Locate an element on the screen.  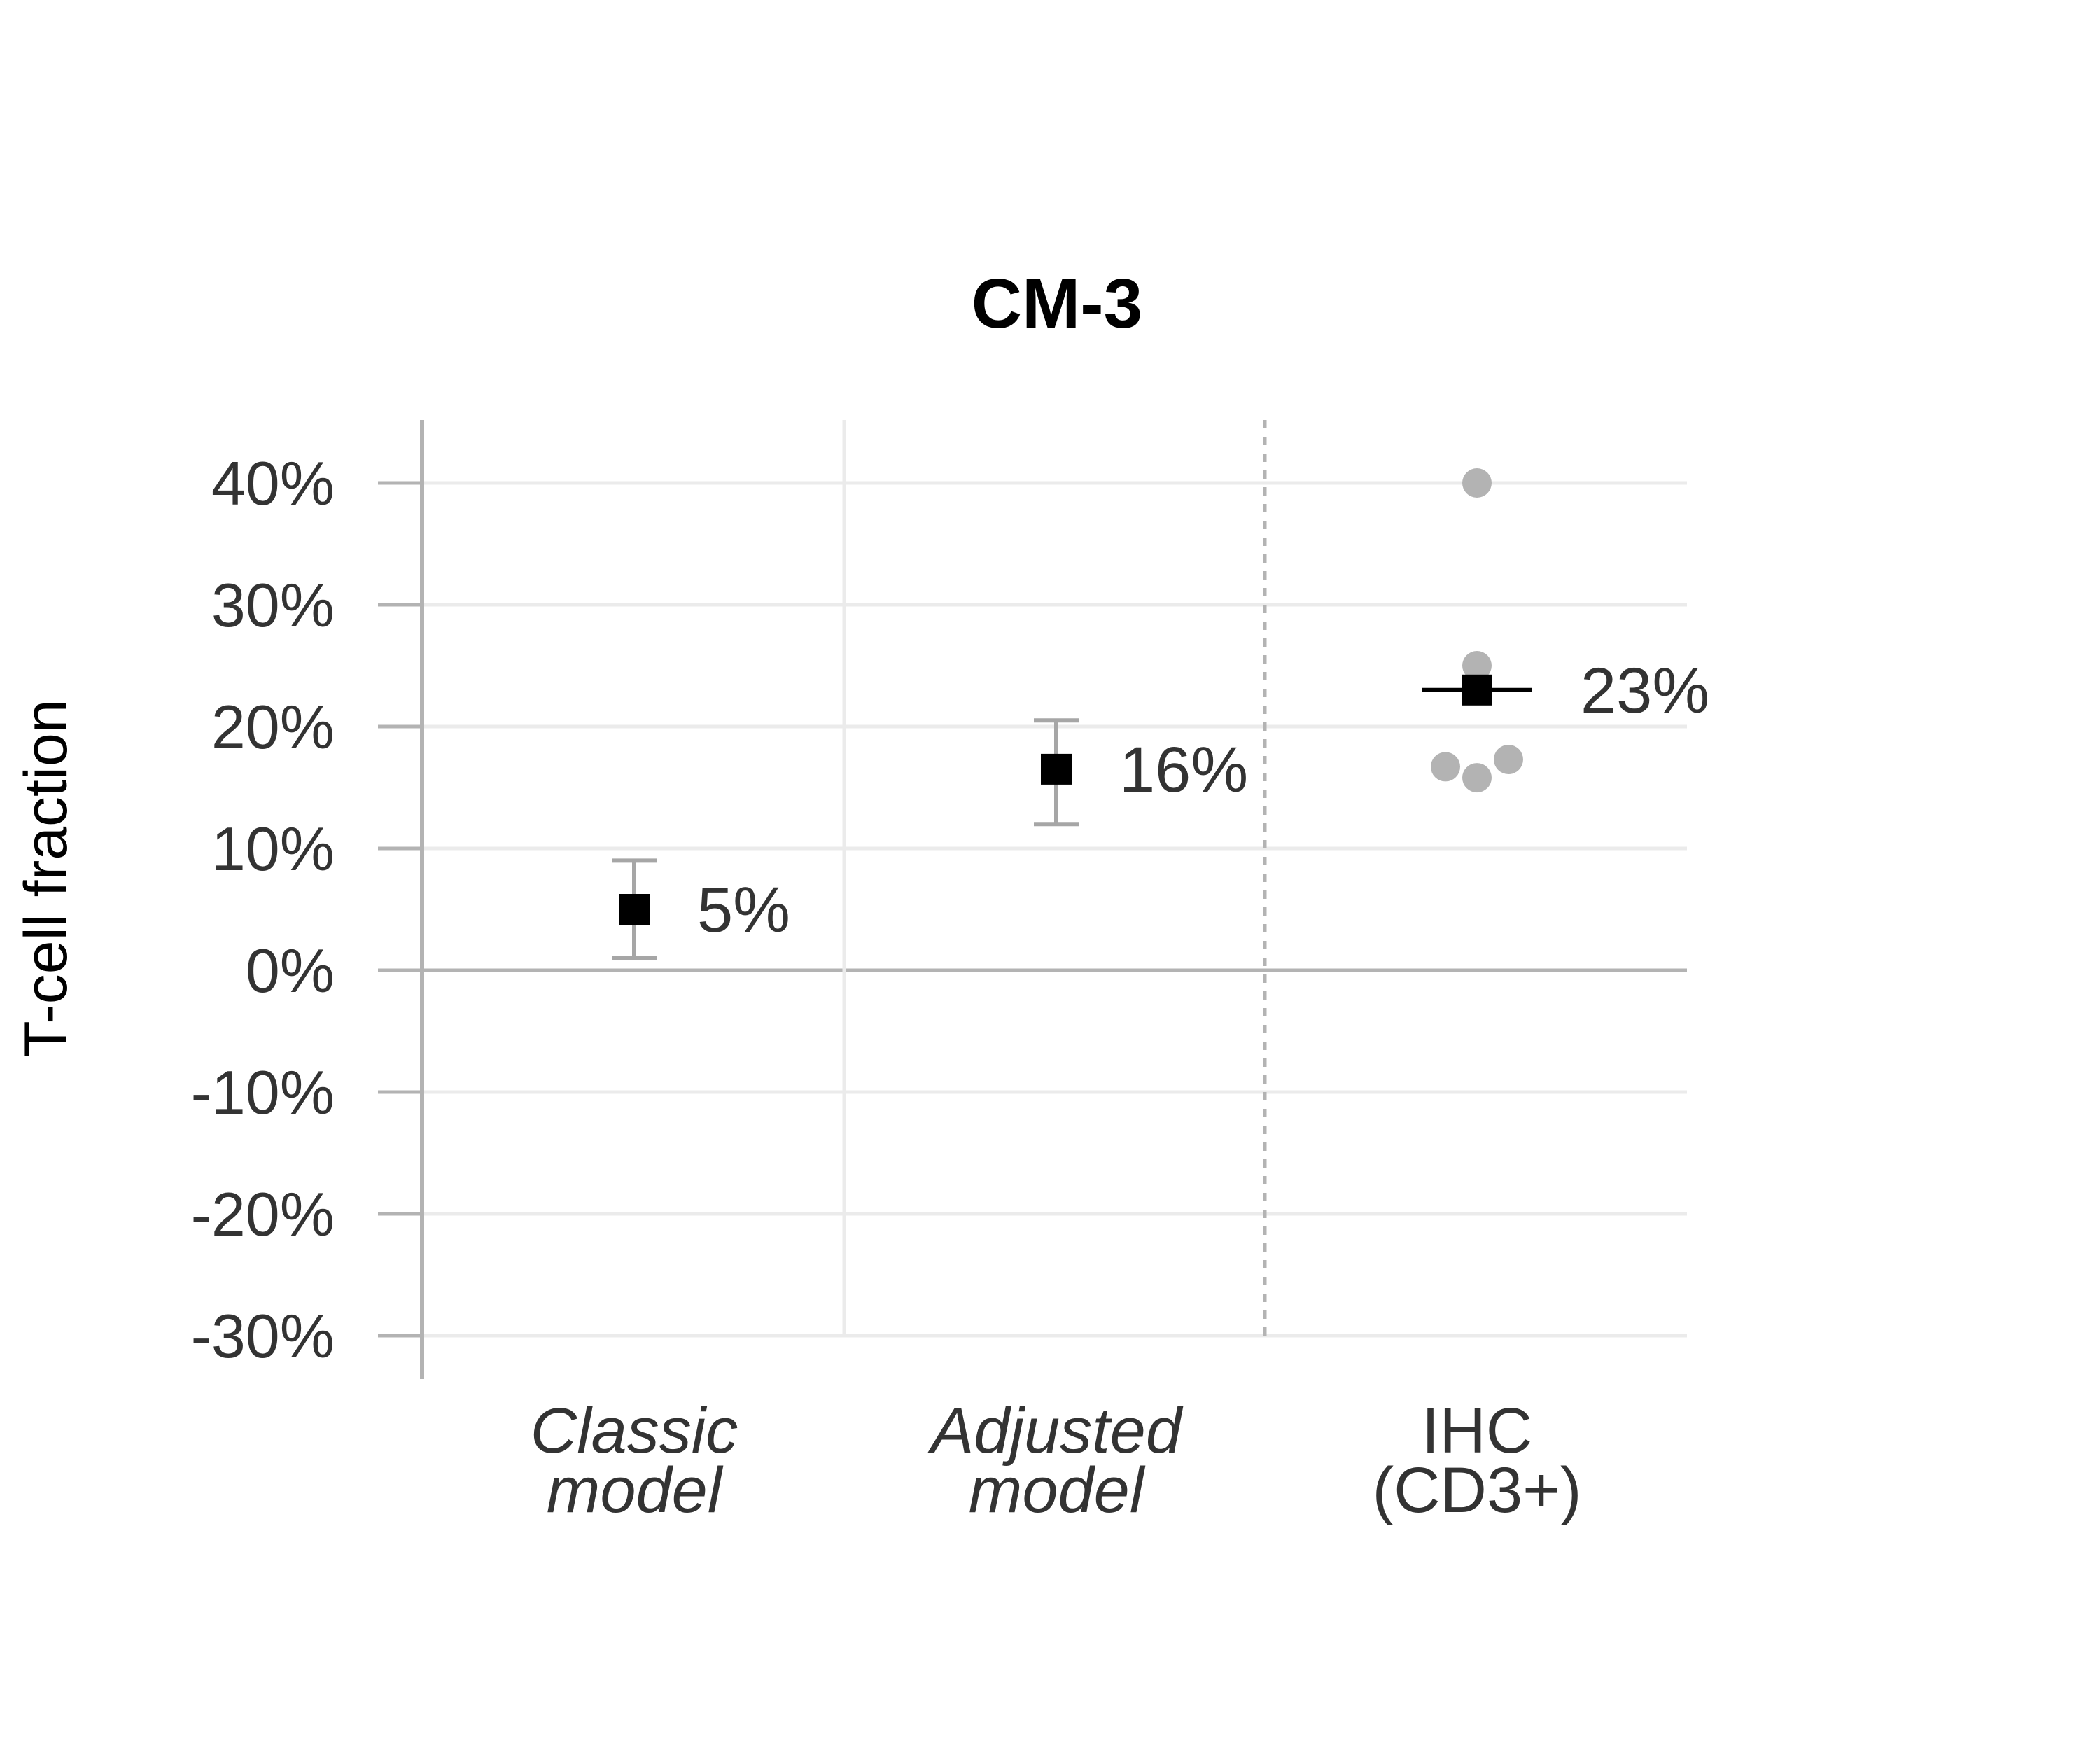
x-category-label: IHC is located at coordinates (1477, 1430).